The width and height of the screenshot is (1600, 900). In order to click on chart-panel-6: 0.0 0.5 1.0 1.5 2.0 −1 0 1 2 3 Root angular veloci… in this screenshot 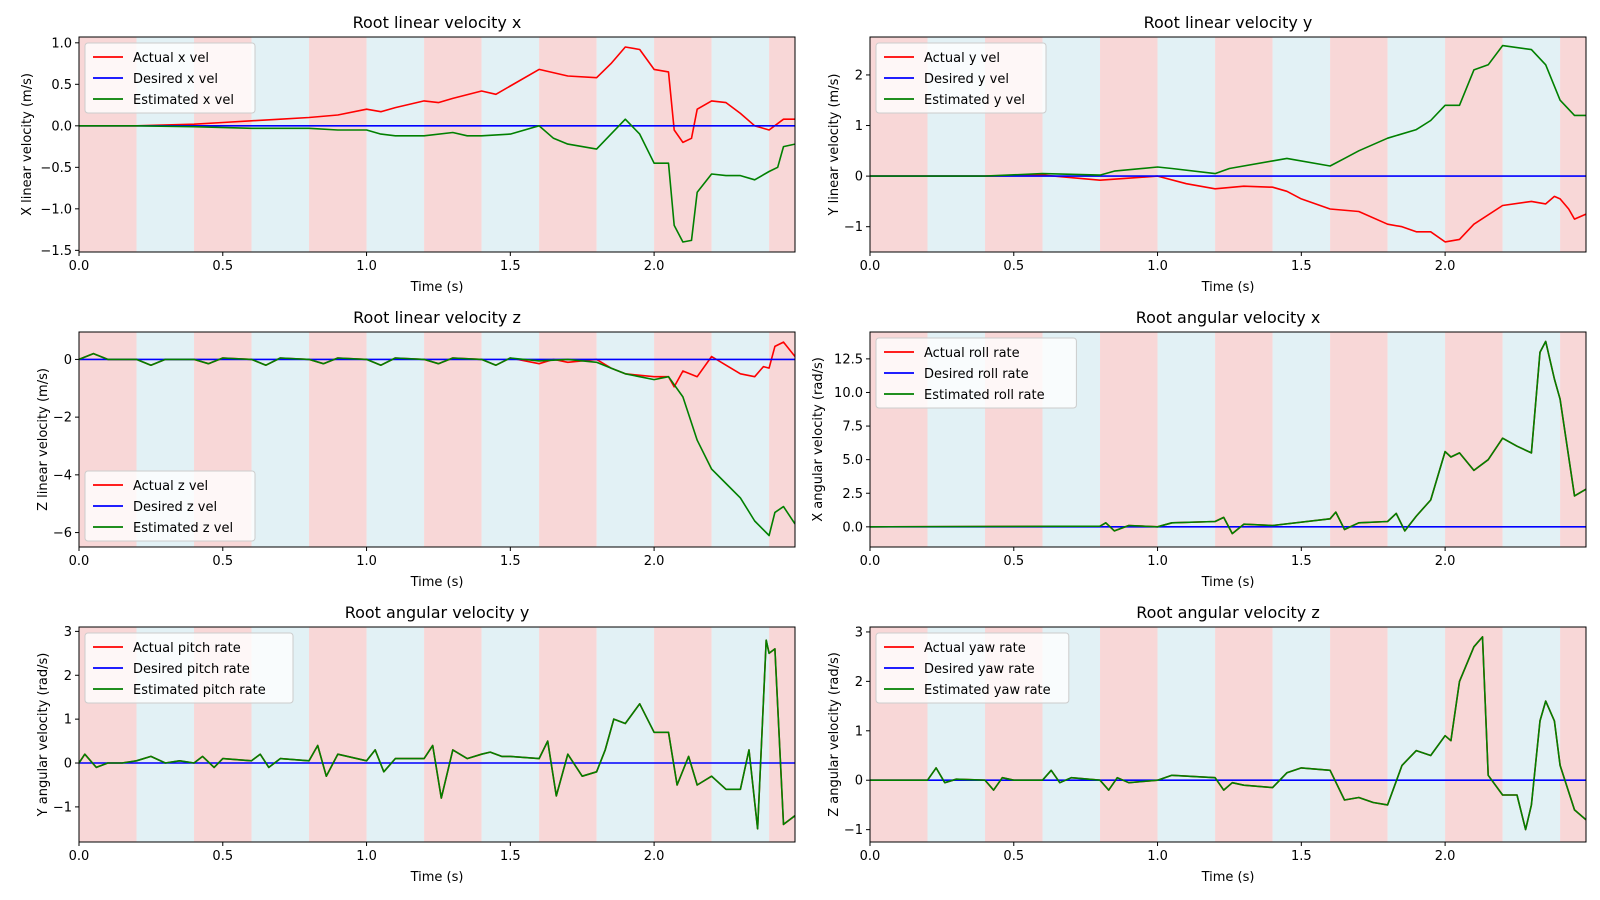, I will do `click(1207, 744)`.